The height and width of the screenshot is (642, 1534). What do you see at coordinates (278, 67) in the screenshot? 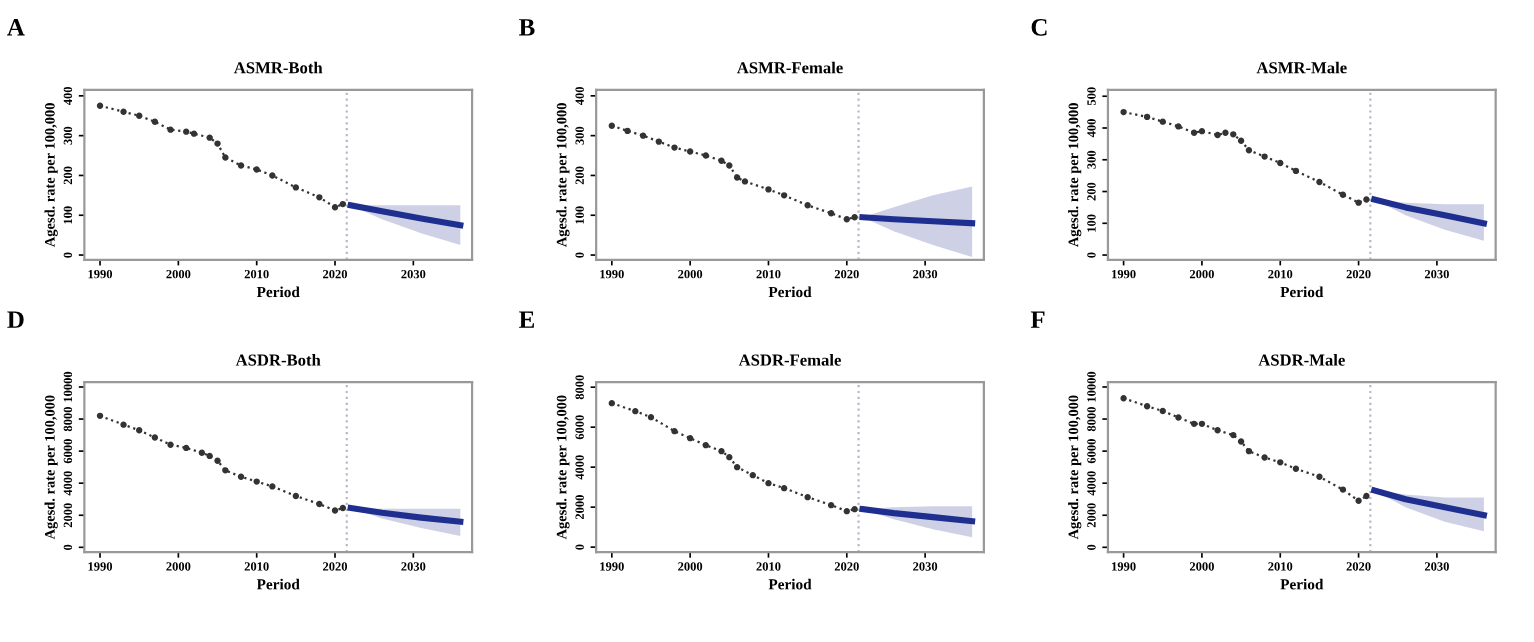
I see `chart-title: ASMR-Both` at bounding box center [278, 67].